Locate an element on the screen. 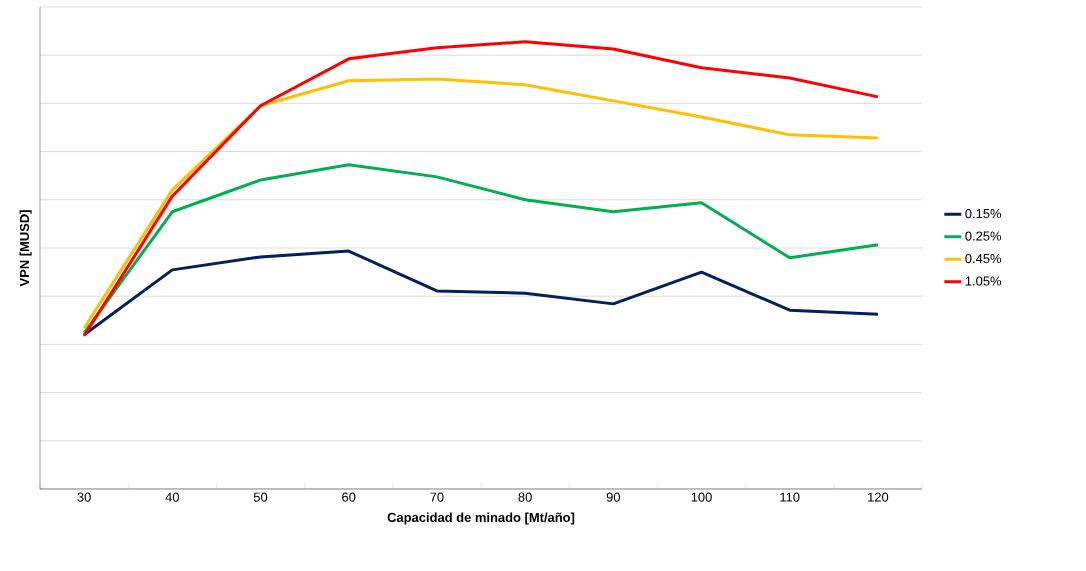 The height and width of the screenshot is (571, 1086). x-tick-label: 30 is located at coordinates (84, 497).